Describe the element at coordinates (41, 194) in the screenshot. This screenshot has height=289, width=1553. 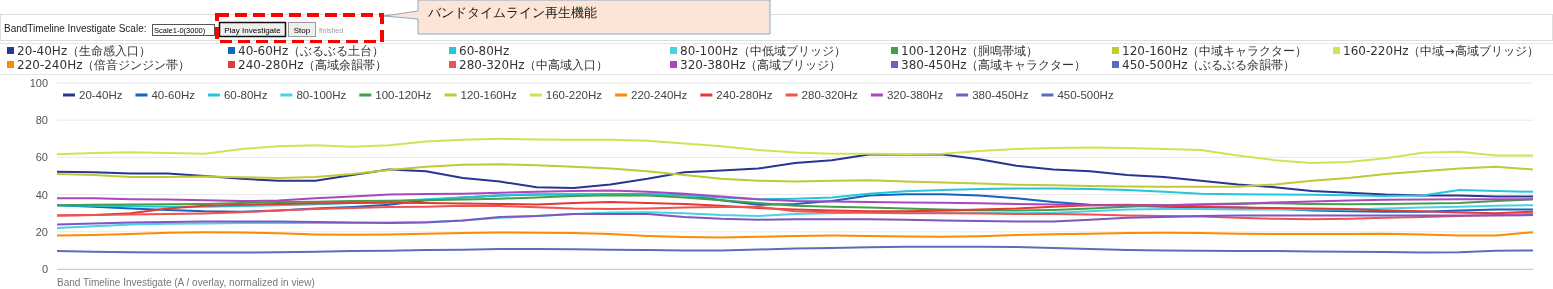
I see `y-tick-label: 40` at that location.